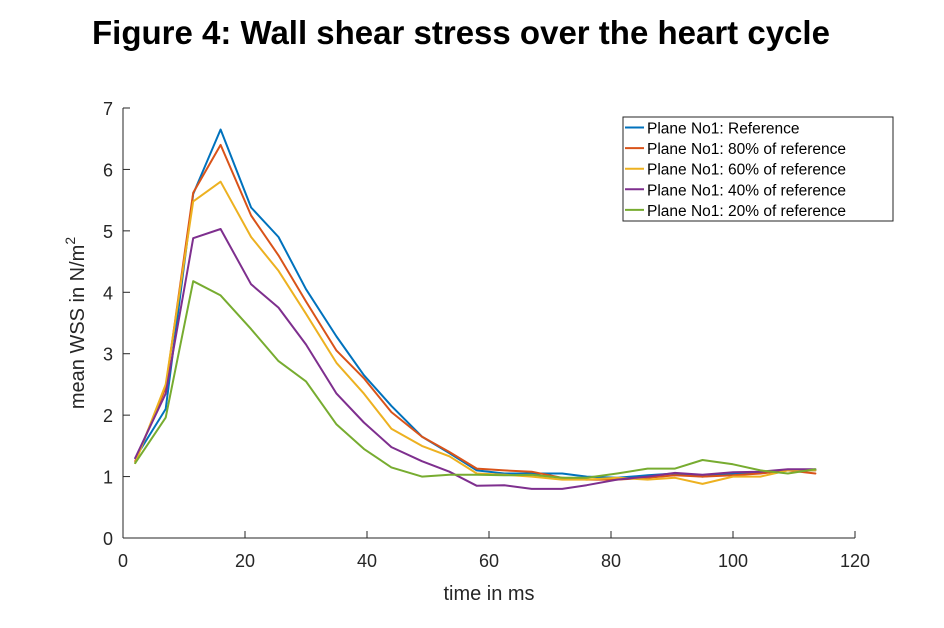  What do you see at coordinates (733, 561) in the screenshot?
I see `x-tick-label: 100` at bounding box center [733, 561].